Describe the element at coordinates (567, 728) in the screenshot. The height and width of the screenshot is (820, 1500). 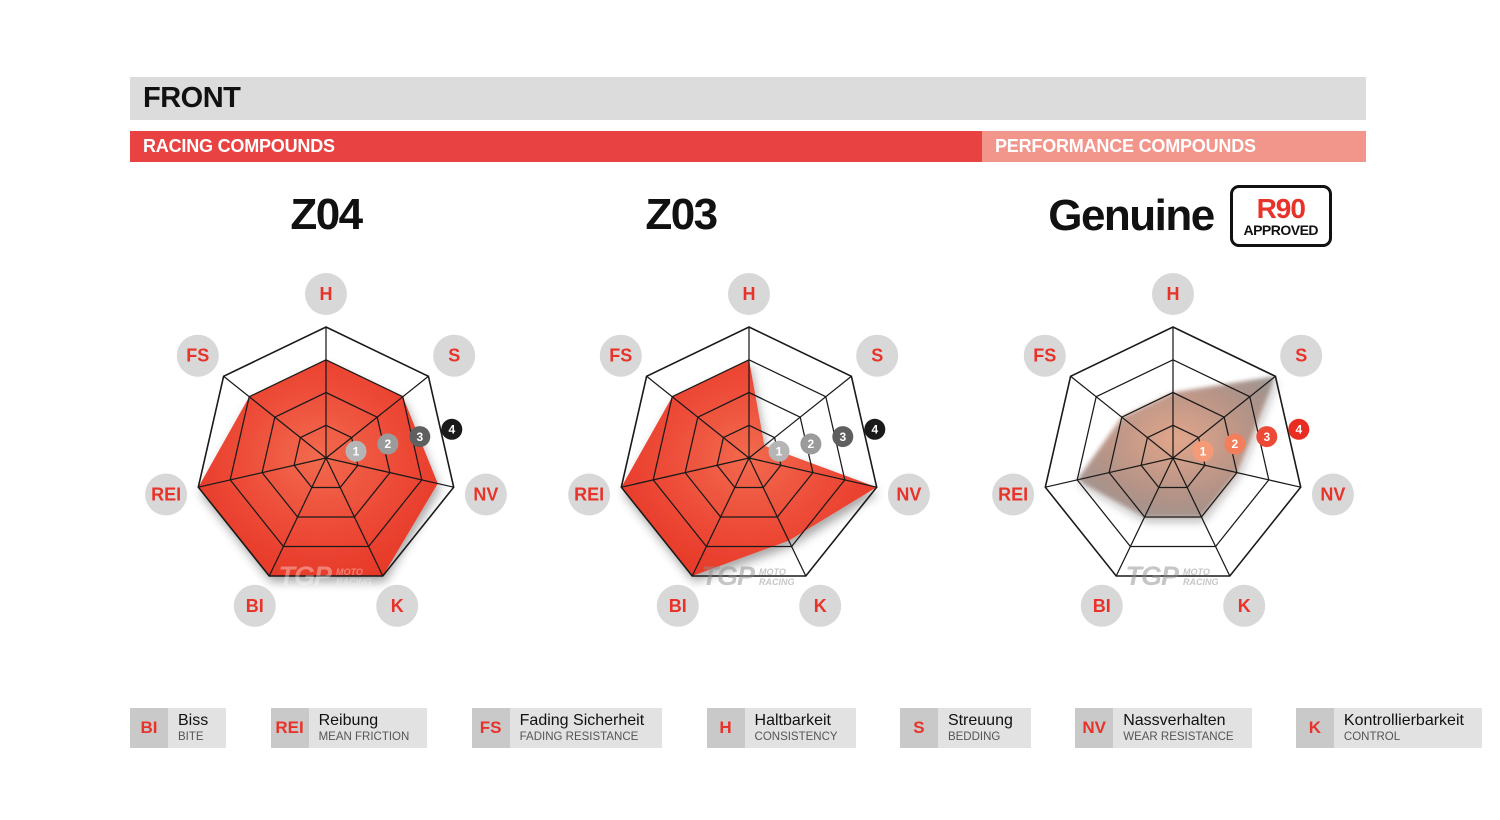
I see `legend-item-fs: FS Fading Sicherheit FADING RESISTANCE` at that location.